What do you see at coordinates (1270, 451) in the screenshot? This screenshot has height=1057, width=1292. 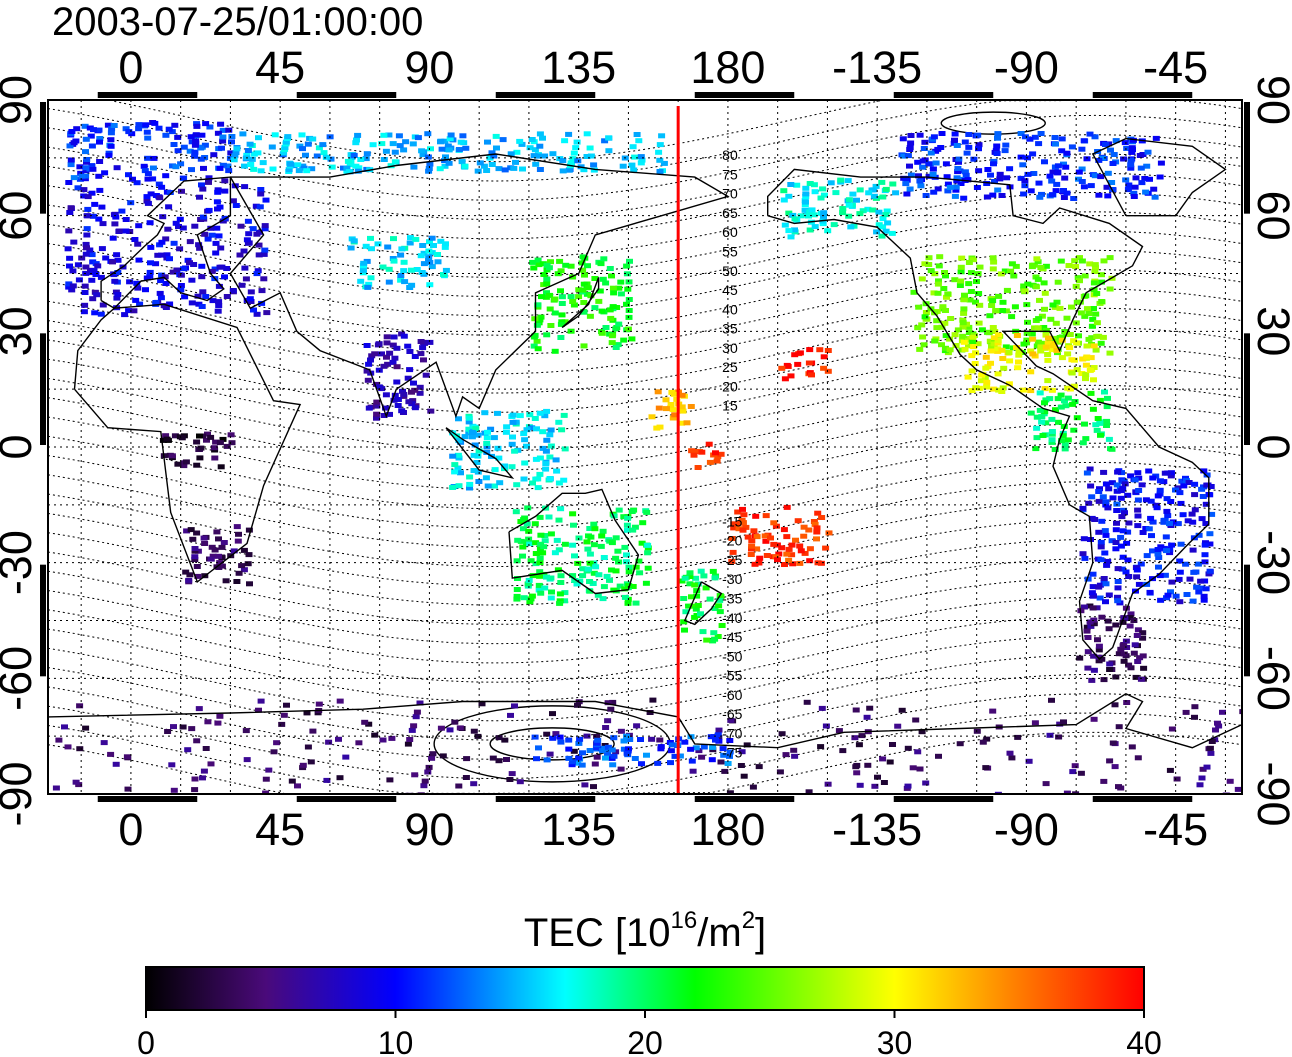 I see `right-latitude-axis: 9060300-30-60-90` at bounding box center [1270, 451].